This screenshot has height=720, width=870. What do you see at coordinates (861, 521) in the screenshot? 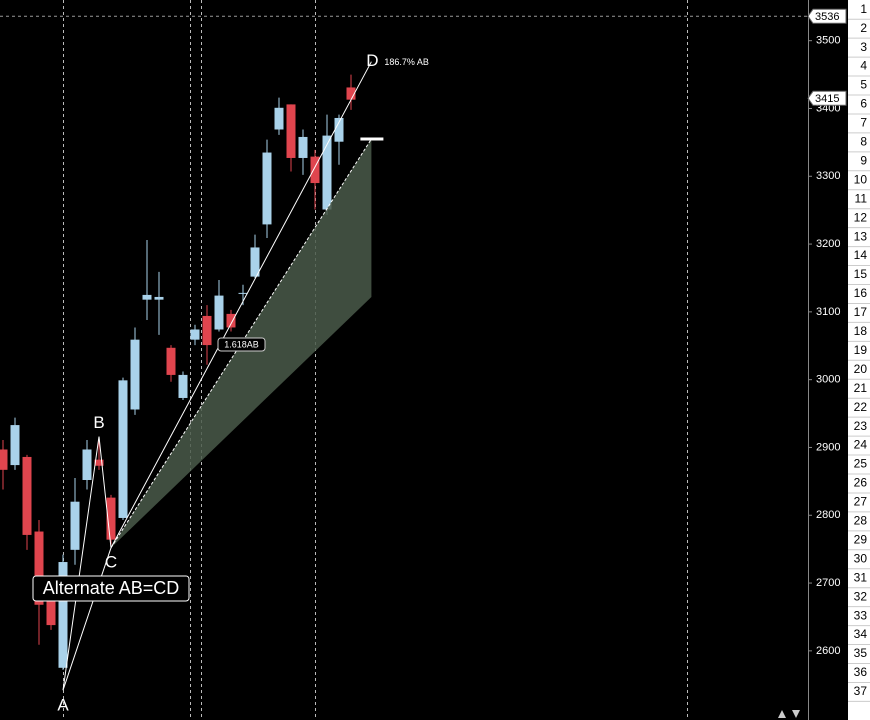
I see `row-number: 28` at bounding box center [861, 521].